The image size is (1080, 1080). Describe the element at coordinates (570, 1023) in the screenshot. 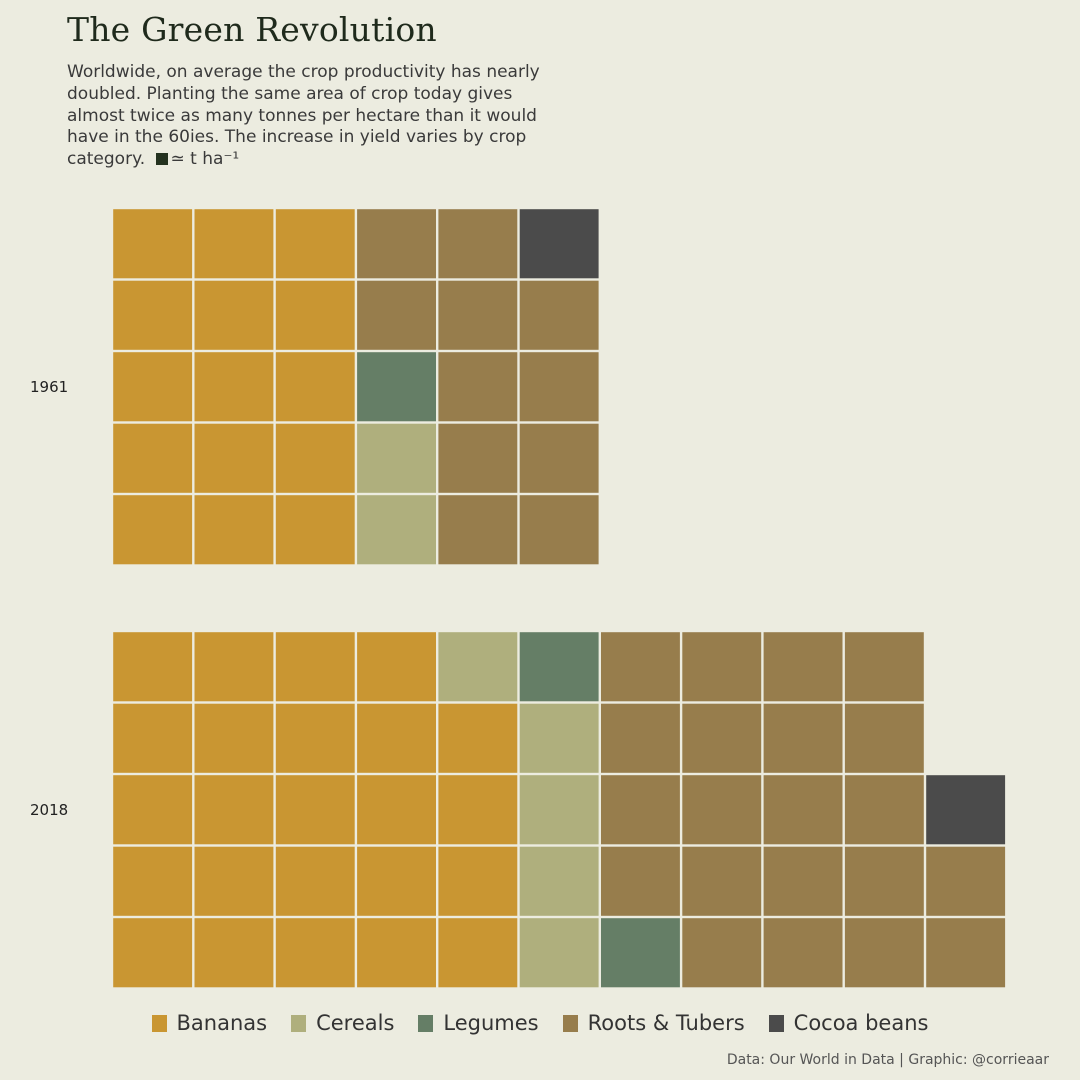

I see `legend-swatch-roots-tubers` at that location.